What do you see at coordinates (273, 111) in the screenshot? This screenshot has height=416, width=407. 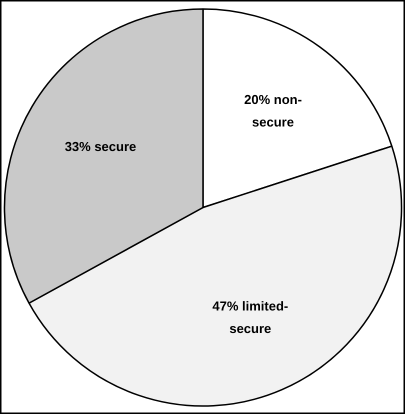 I see `slice-label: 20% non-secure` at bounding box center [273, 111].